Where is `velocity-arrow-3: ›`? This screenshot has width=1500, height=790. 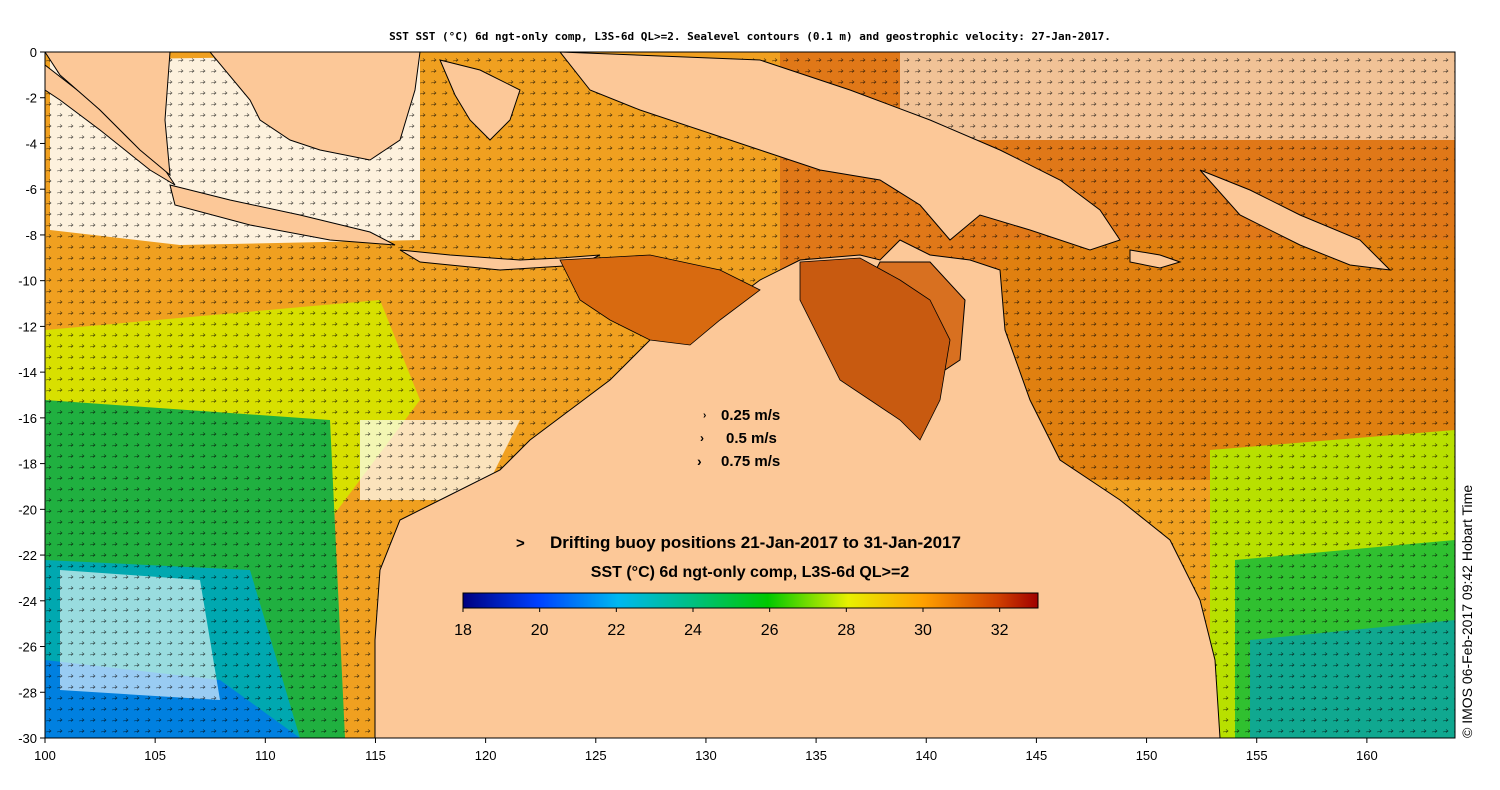
velocity-arrow-3: › is located at coordinates (699, 461).